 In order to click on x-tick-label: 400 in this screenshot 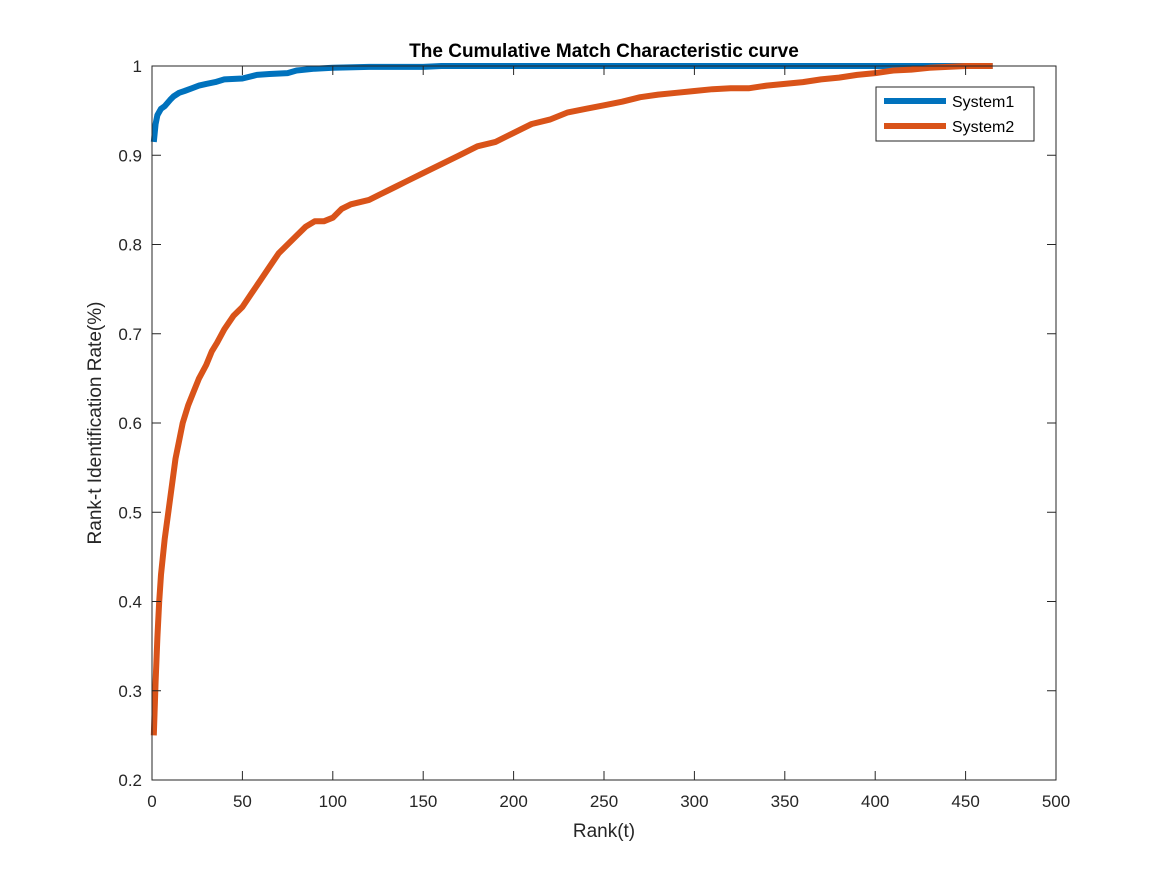, I will do `click(875, 801)`.